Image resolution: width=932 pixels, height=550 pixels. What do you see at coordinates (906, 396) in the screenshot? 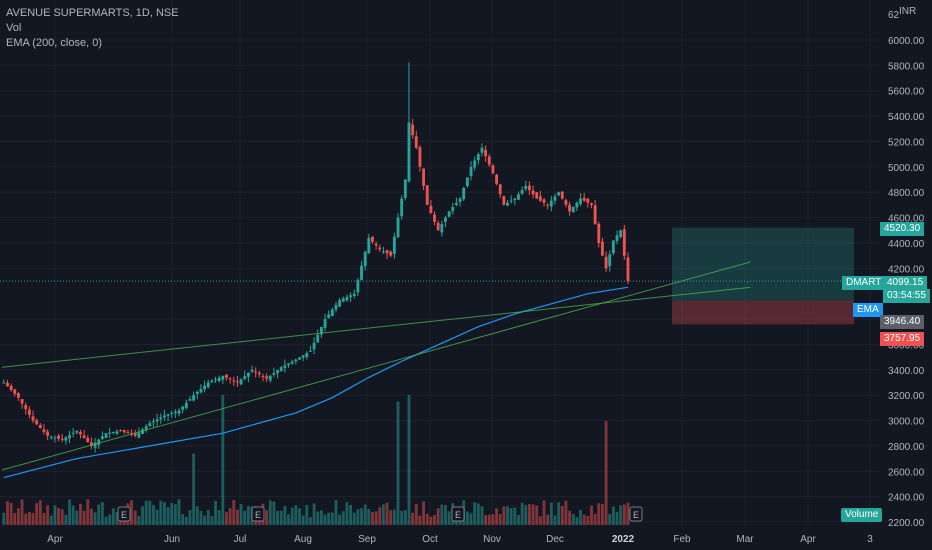
I see `y-tick-label: 3200.00` at bounding box center [906, 396].